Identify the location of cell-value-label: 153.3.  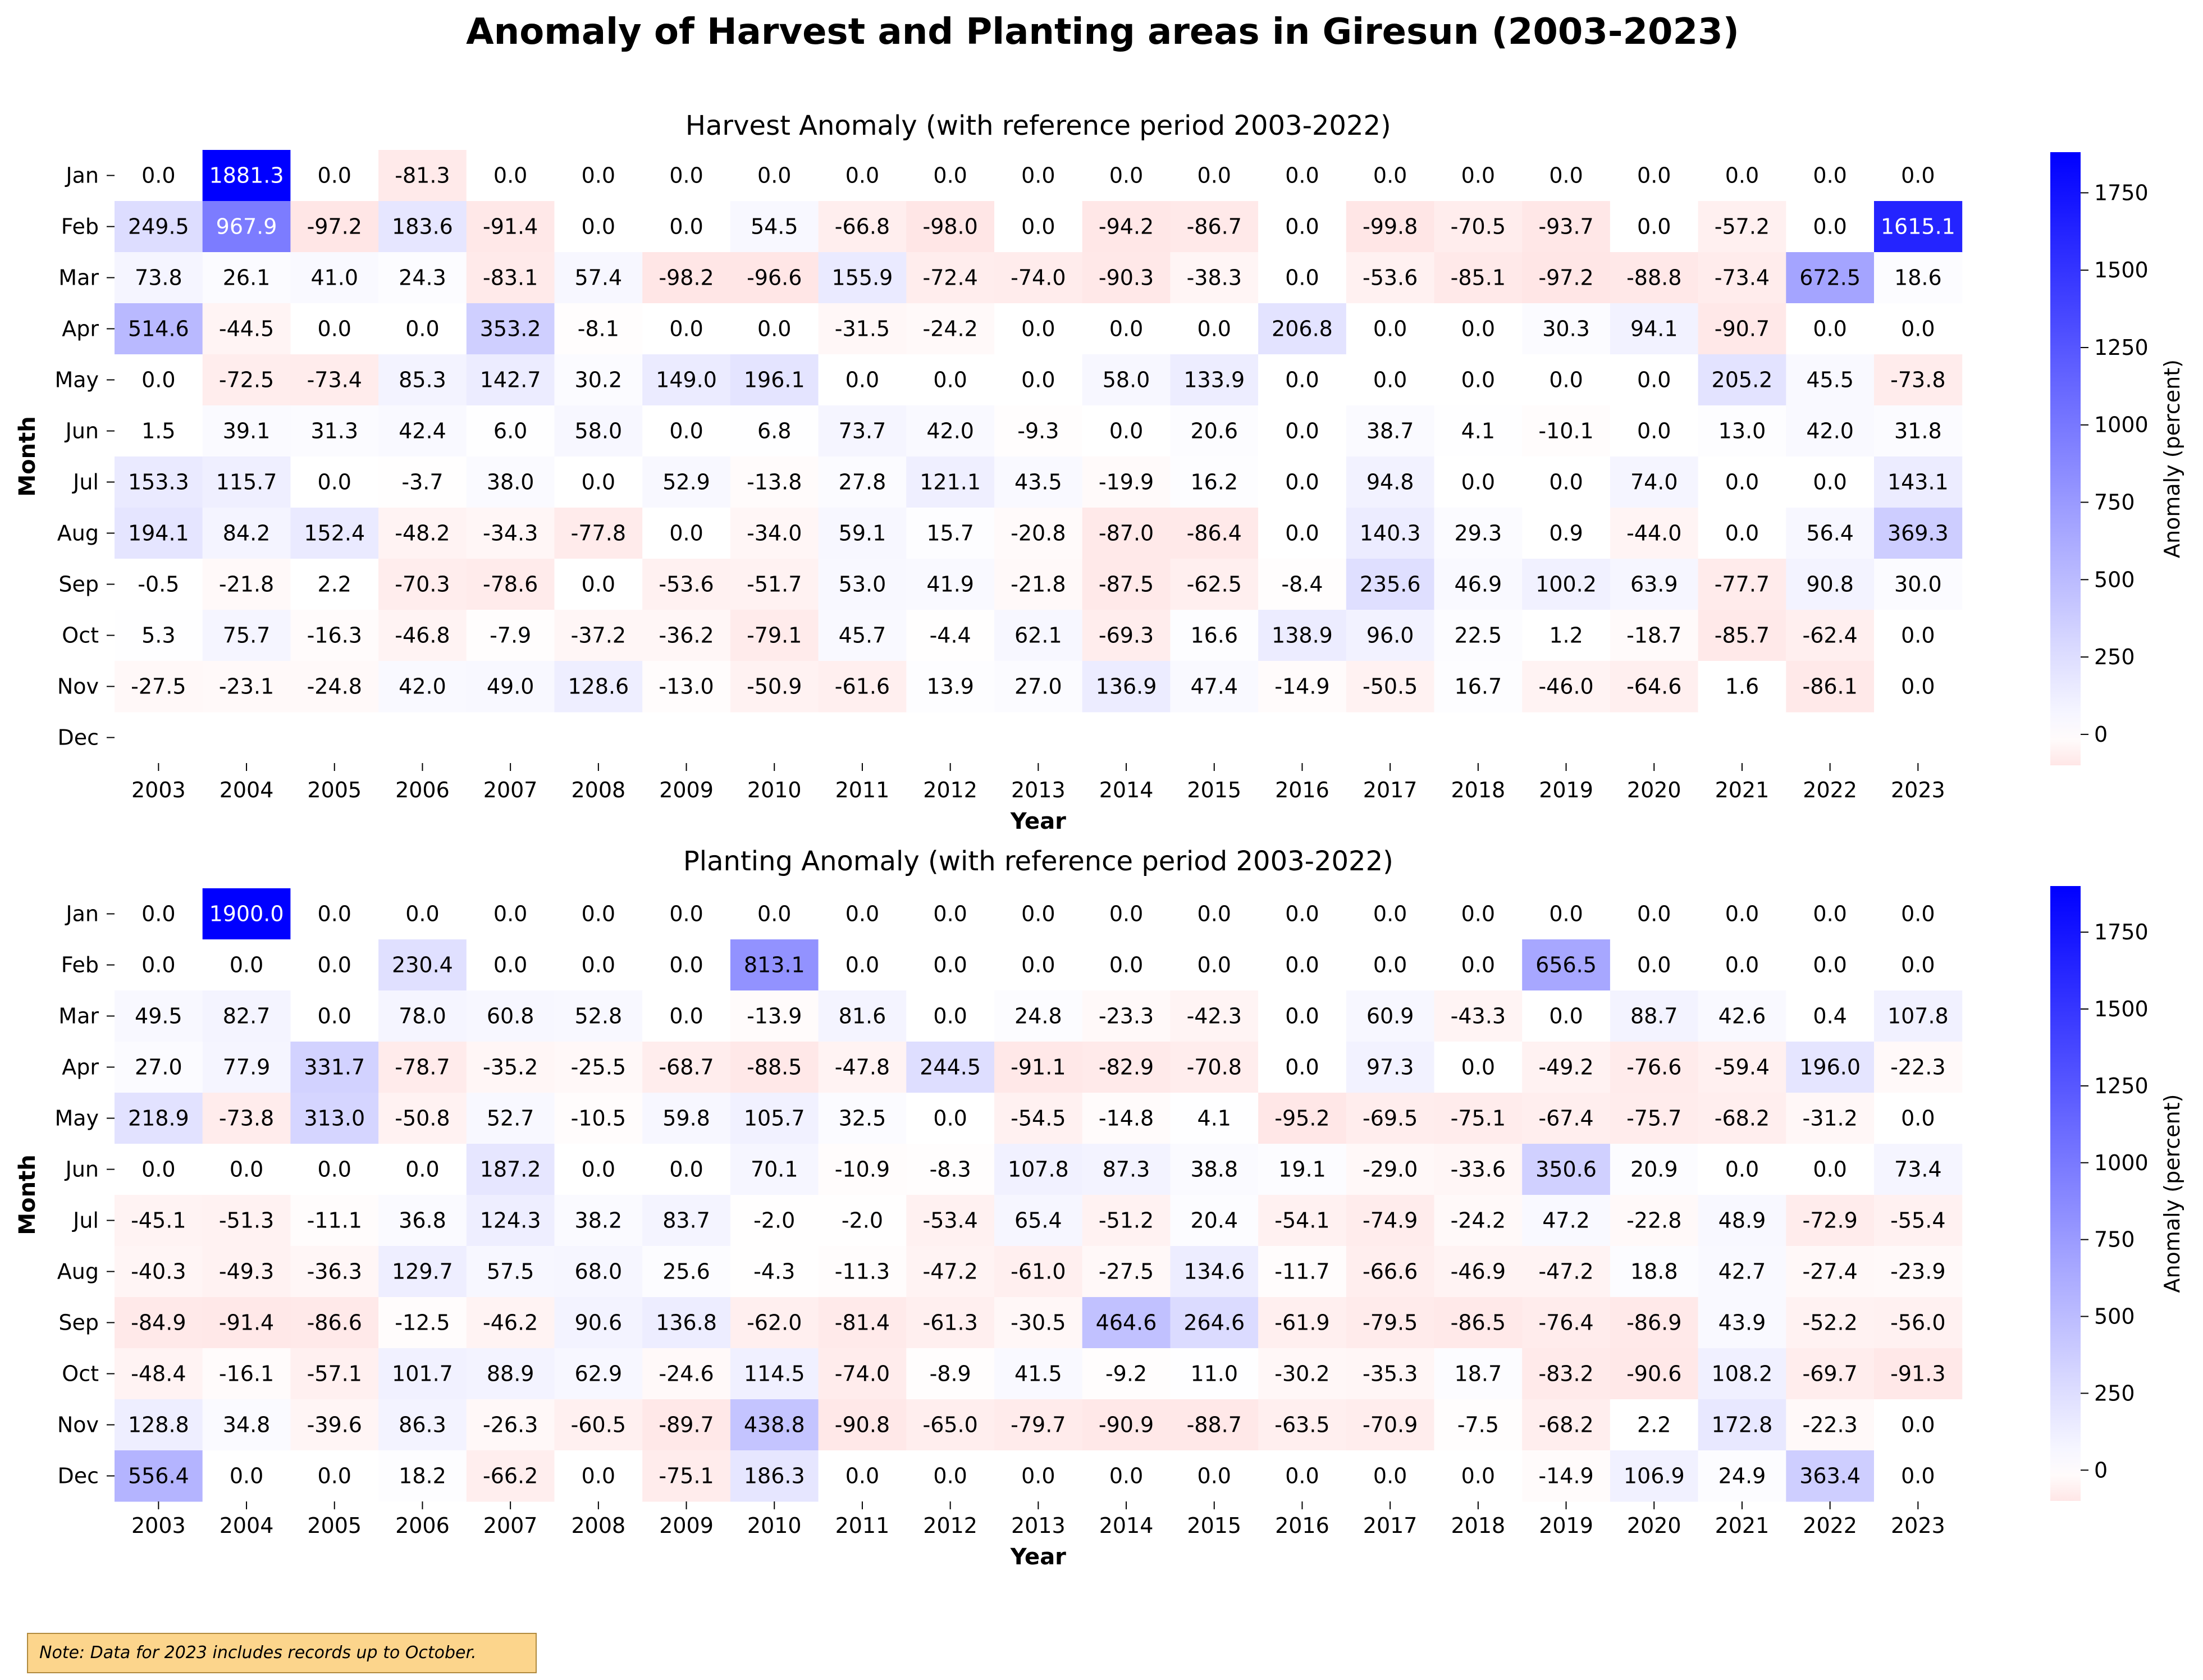
(158, 482).